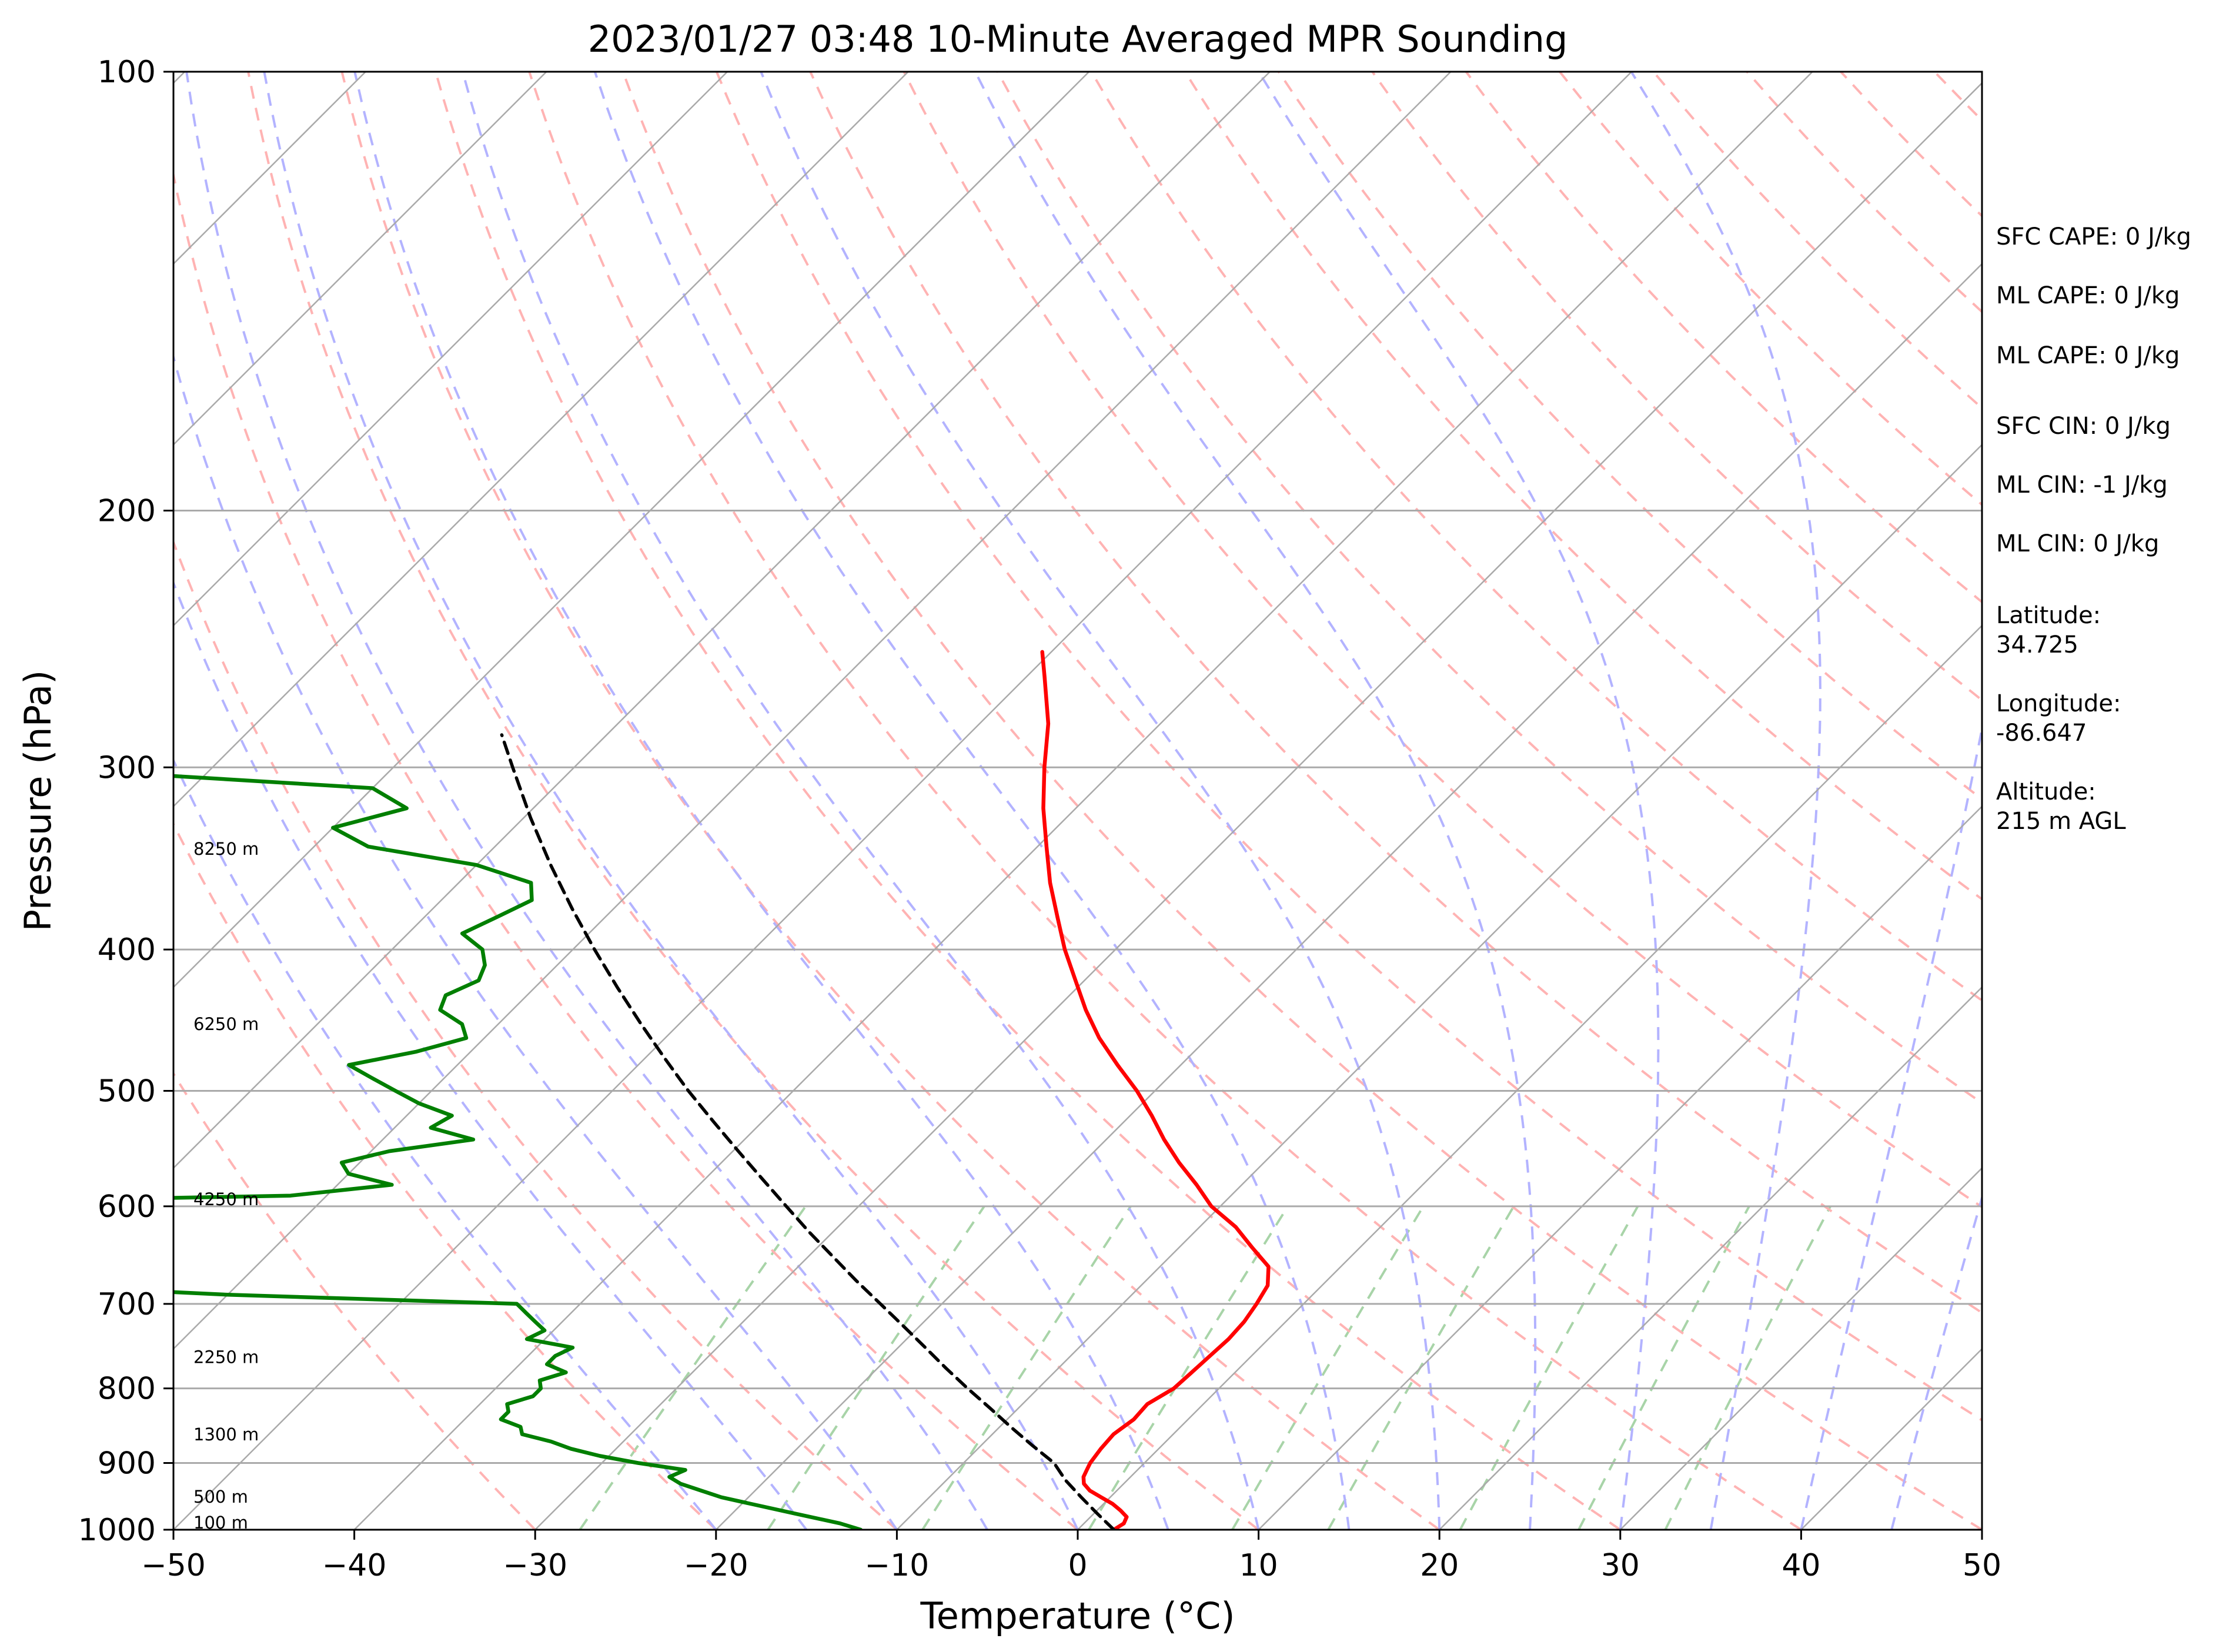 The width and height of the screenshot is (2226, 1652). What do you see at coordinates (2077, 544) in the screenshot?
I see `ml-cin-text-2: ML CIN: 0 J/kg` at bounding box center [2077, 544].